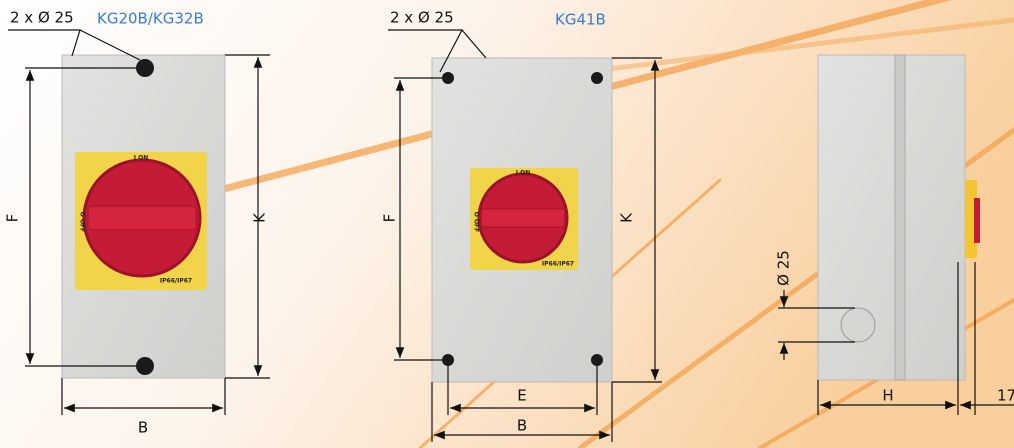  What do you see at coordinates (580, 20) in the screenshot?
I see `model-label: KG41B` at bounding box center [580, 20].